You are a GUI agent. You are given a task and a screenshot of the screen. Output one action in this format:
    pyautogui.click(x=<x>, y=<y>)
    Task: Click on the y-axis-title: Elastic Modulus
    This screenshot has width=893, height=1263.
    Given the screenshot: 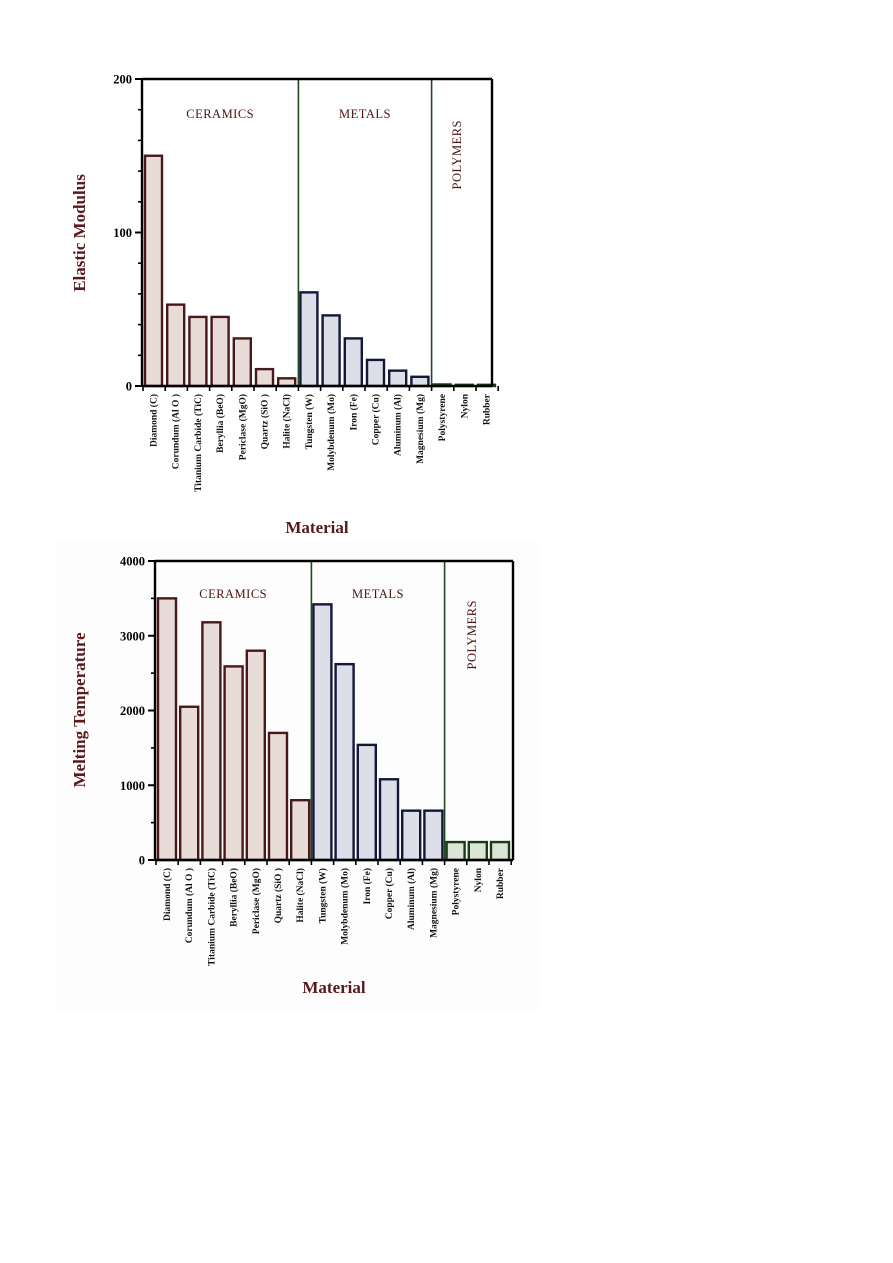 What is the action you would take?
    pyautogui.click(x=79, y=233)
    